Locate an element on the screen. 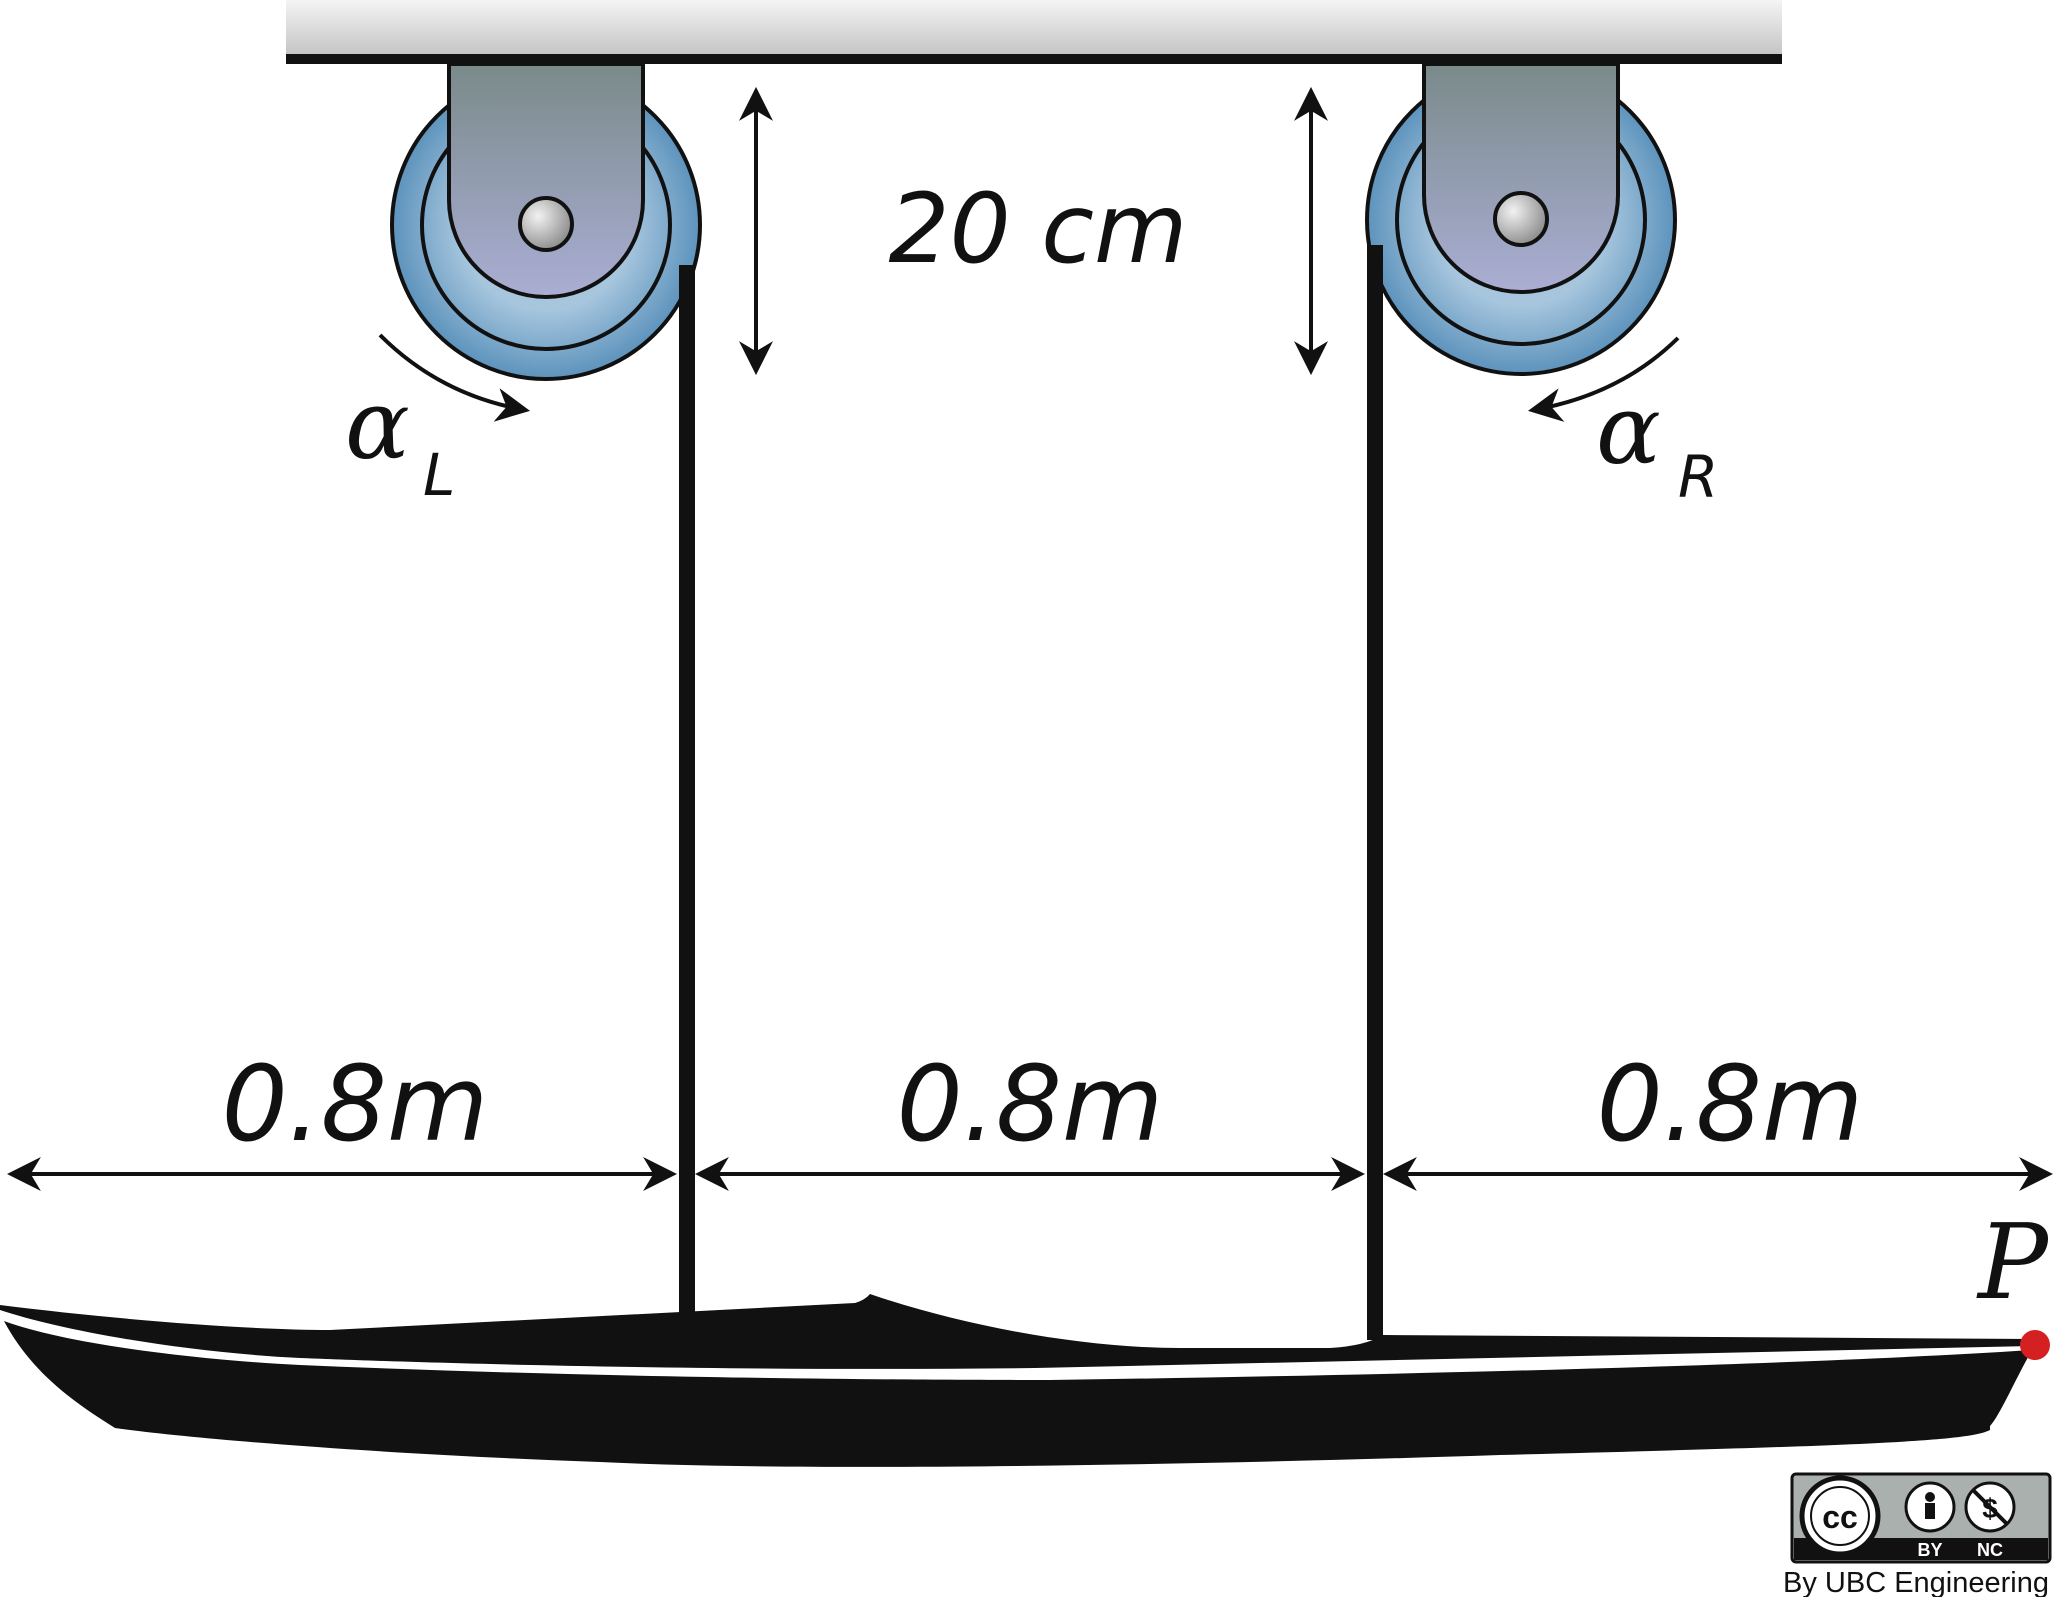  alpha-left-symbol: α is located at coordinates (377, 425).